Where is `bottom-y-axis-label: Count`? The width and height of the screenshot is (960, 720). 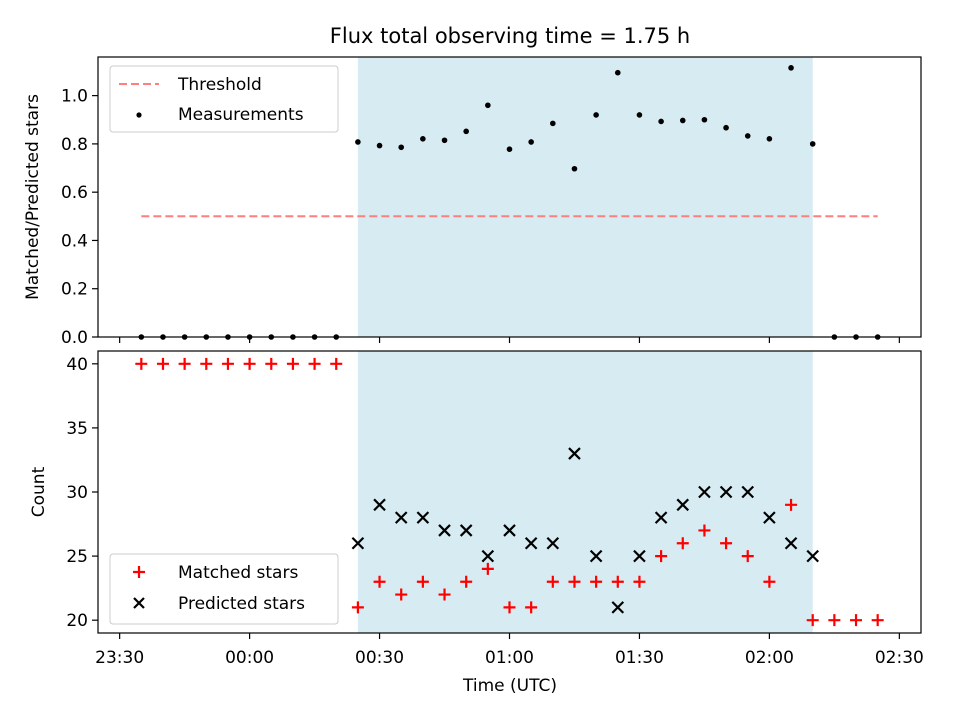 bottom-y-axis-label: Count is located at coordinates (39, 491).